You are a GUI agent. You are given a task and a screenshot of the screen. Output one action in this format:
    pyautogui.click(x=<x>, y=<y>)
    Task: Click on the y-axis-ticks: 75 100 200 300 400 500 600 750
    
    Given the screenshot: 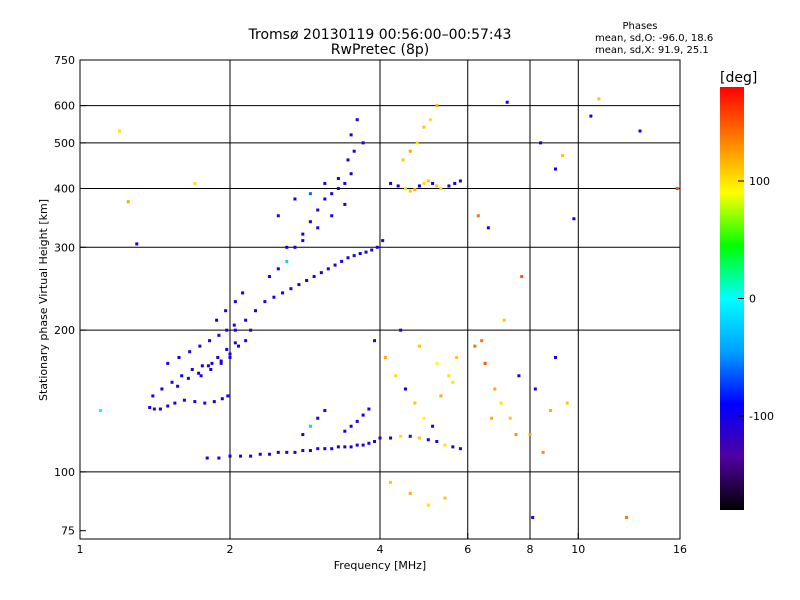 What is the action you would take?
    pyautogui.click(x=70, y=296)
    